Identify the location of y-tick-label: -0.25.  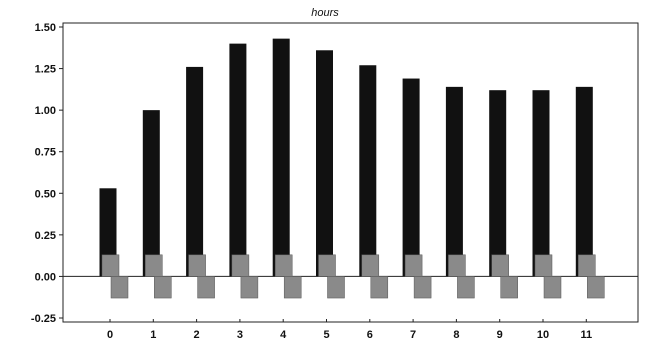
(43, 319).